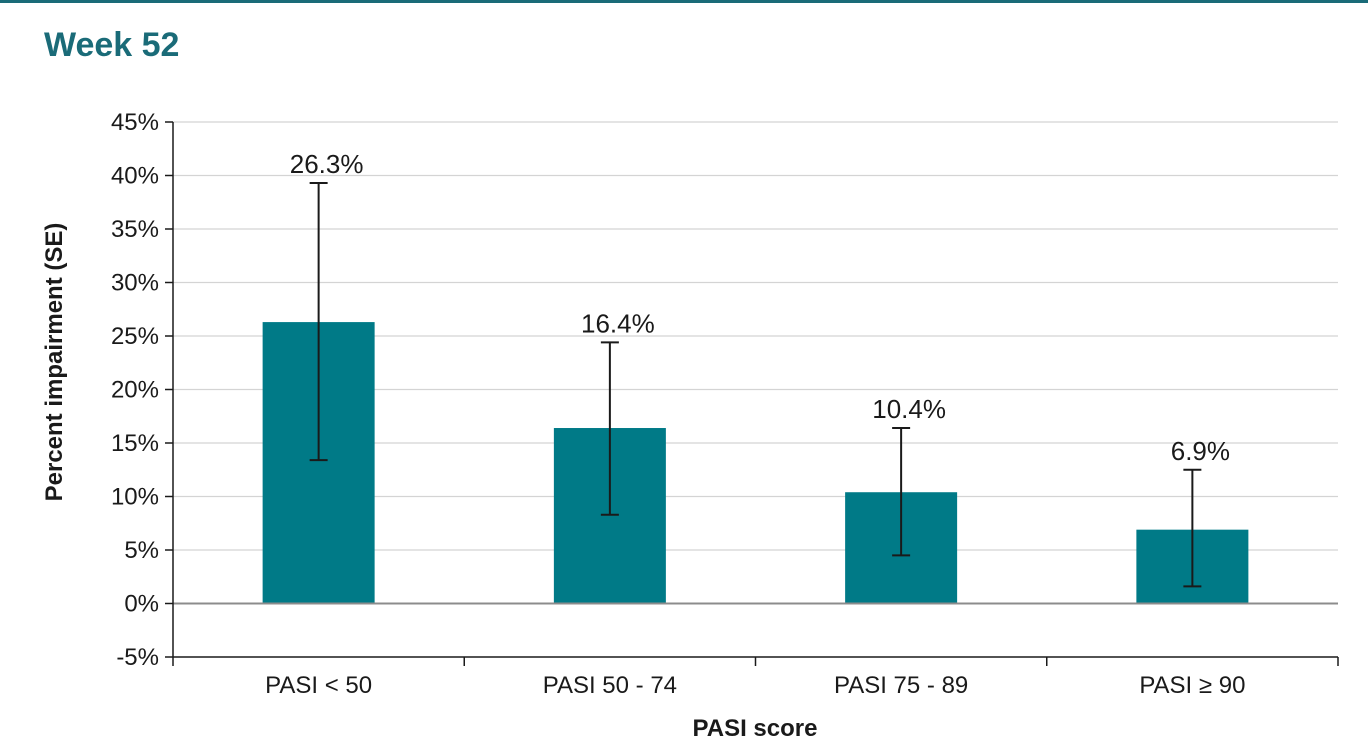 The height and width of the screenshot is (748, 1368). I want to click on y-tick-label: 35%, so click(135, 229).